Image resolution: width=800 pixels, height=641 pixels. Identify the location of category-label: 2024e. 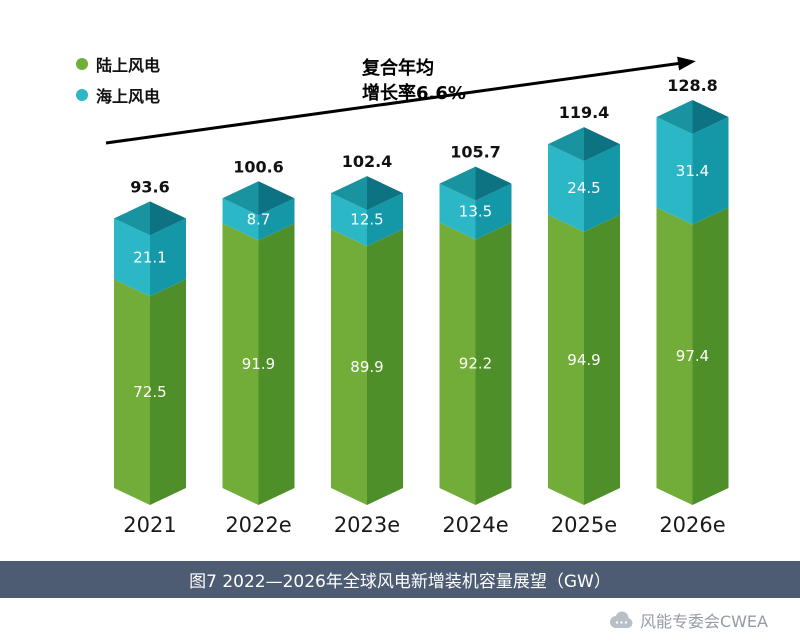
(475, 525).